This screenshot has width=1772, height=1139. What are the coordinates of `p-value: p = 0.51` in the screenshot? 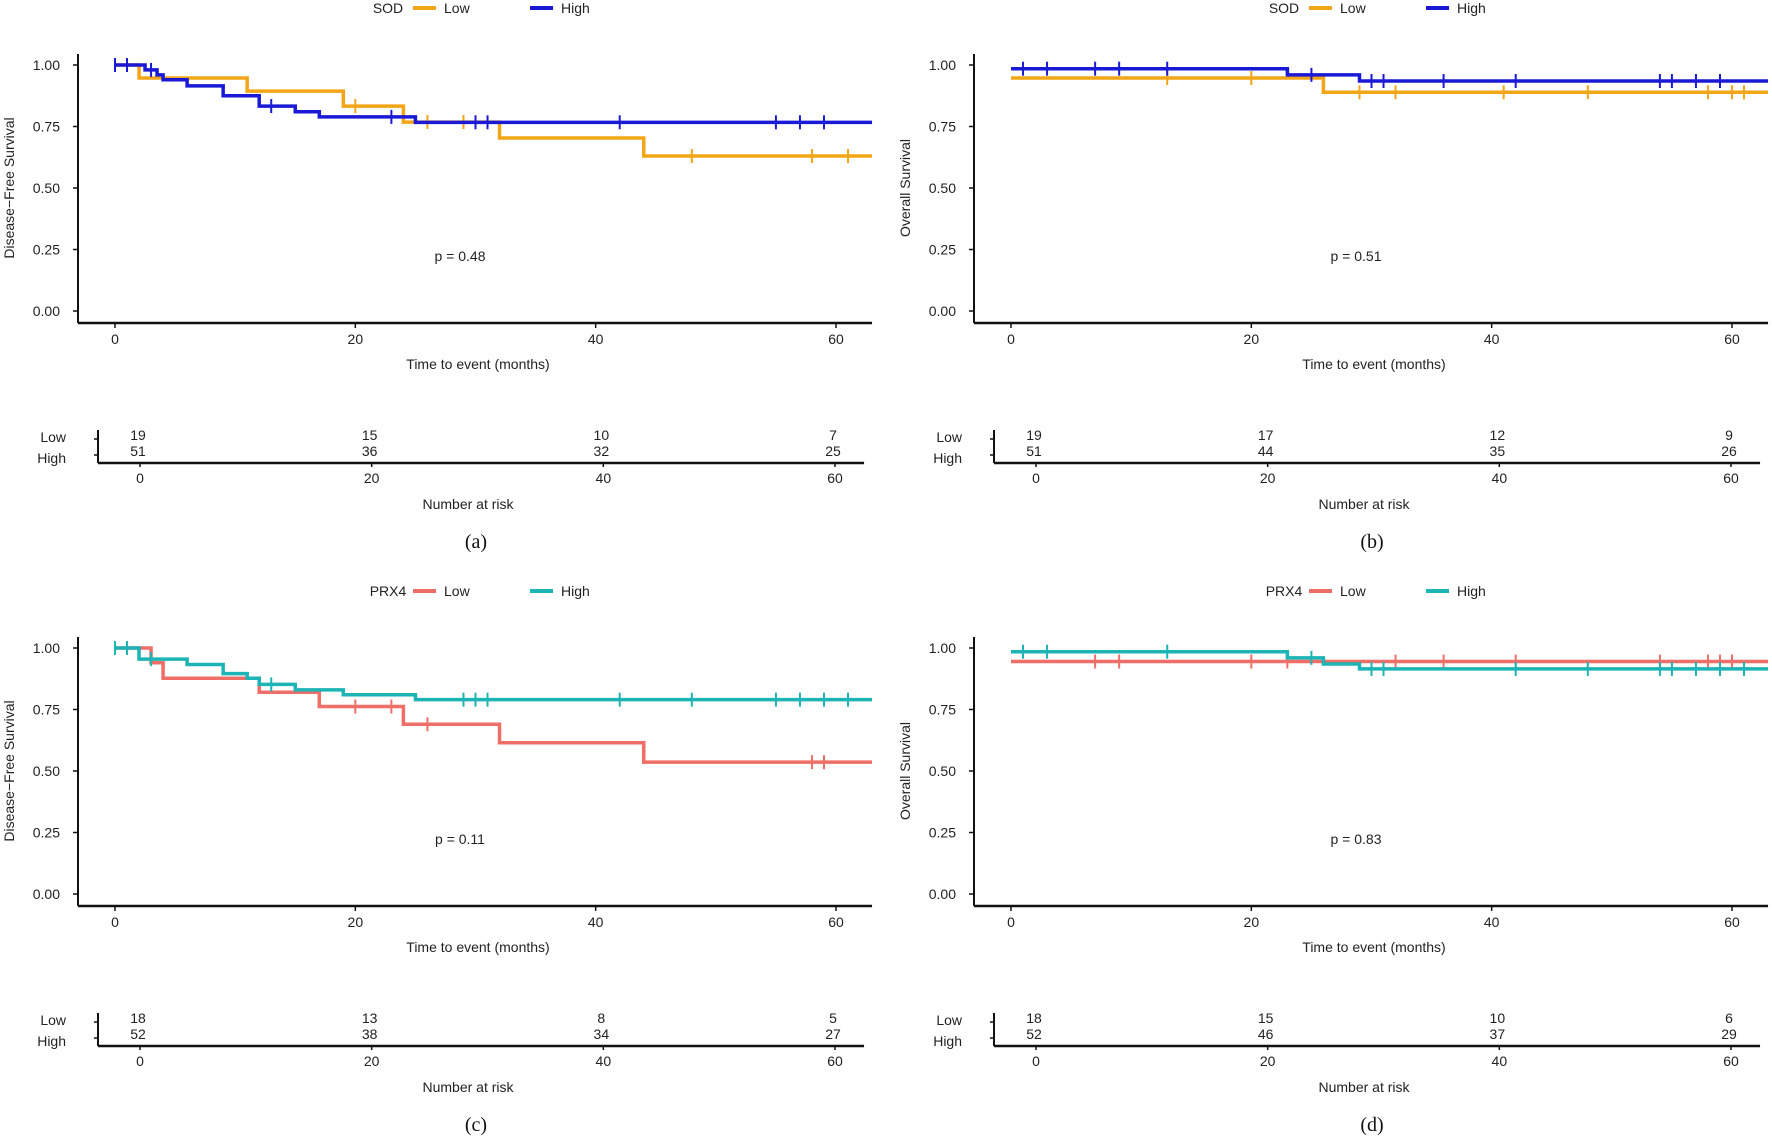 It's located at (1356, 256).